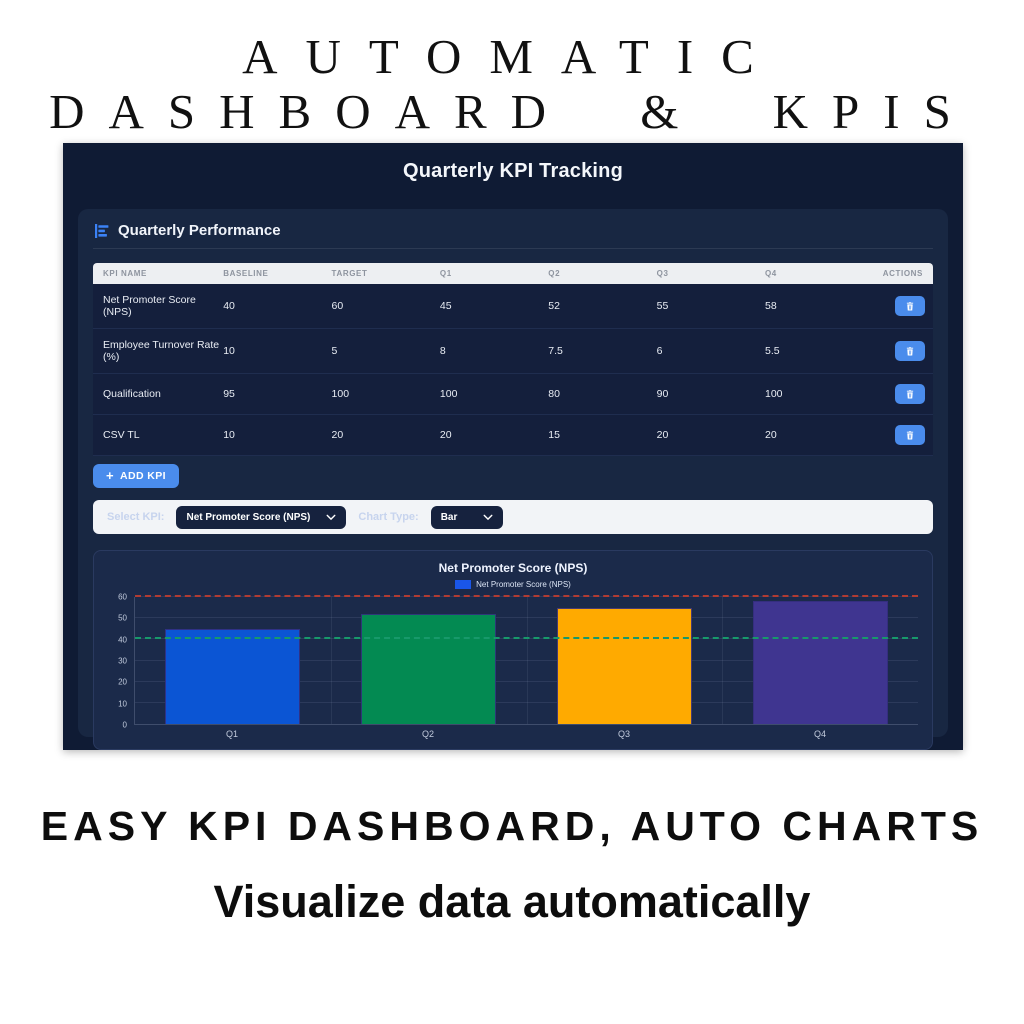 The width and height of the screenshot is (1024, 1024). I want to click on marketing-title-line2: DASHBOARD & KPIS, so click(512, 111).